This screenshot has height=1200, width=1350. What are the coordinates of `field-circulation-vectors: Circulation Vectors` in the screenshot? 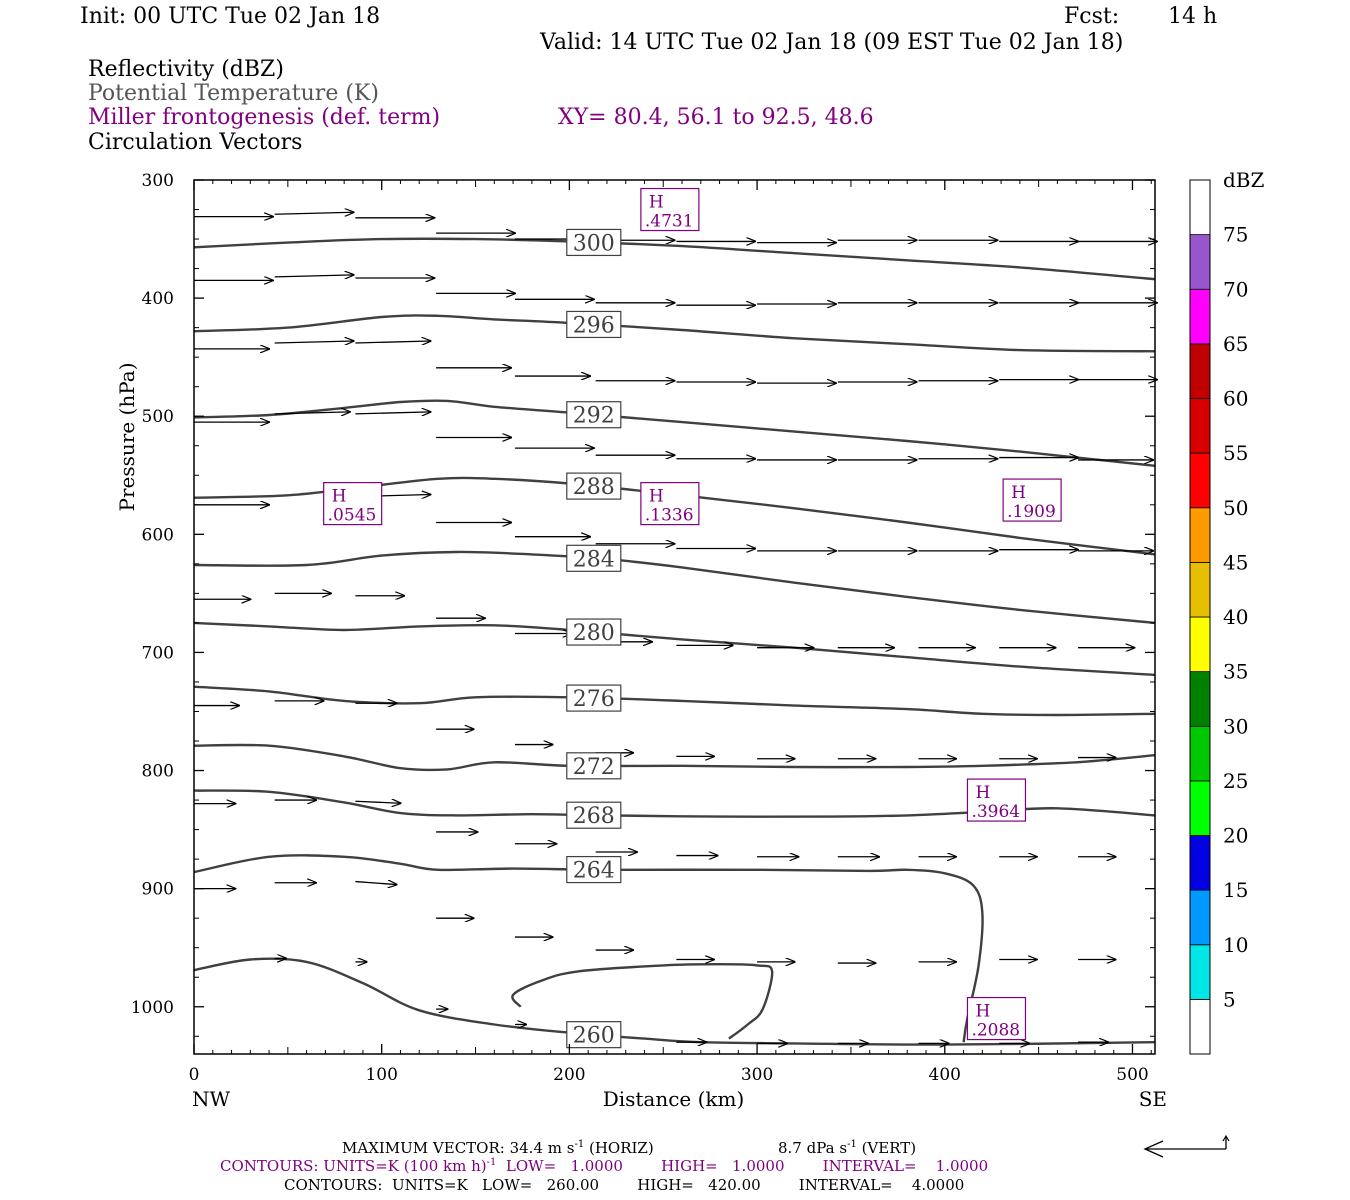 It's located at (195, 142).